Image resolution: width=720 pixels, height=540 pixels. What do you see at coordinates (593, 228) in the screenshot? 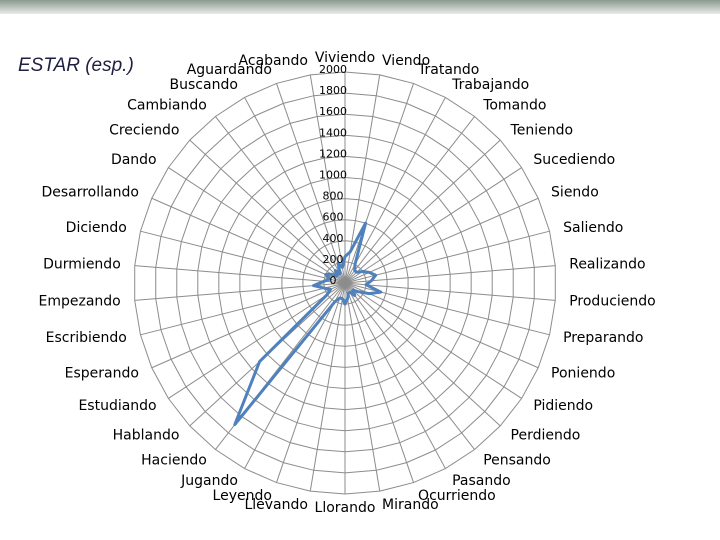
I see `category-label: Saliendo` at bounding box center [593, 228].